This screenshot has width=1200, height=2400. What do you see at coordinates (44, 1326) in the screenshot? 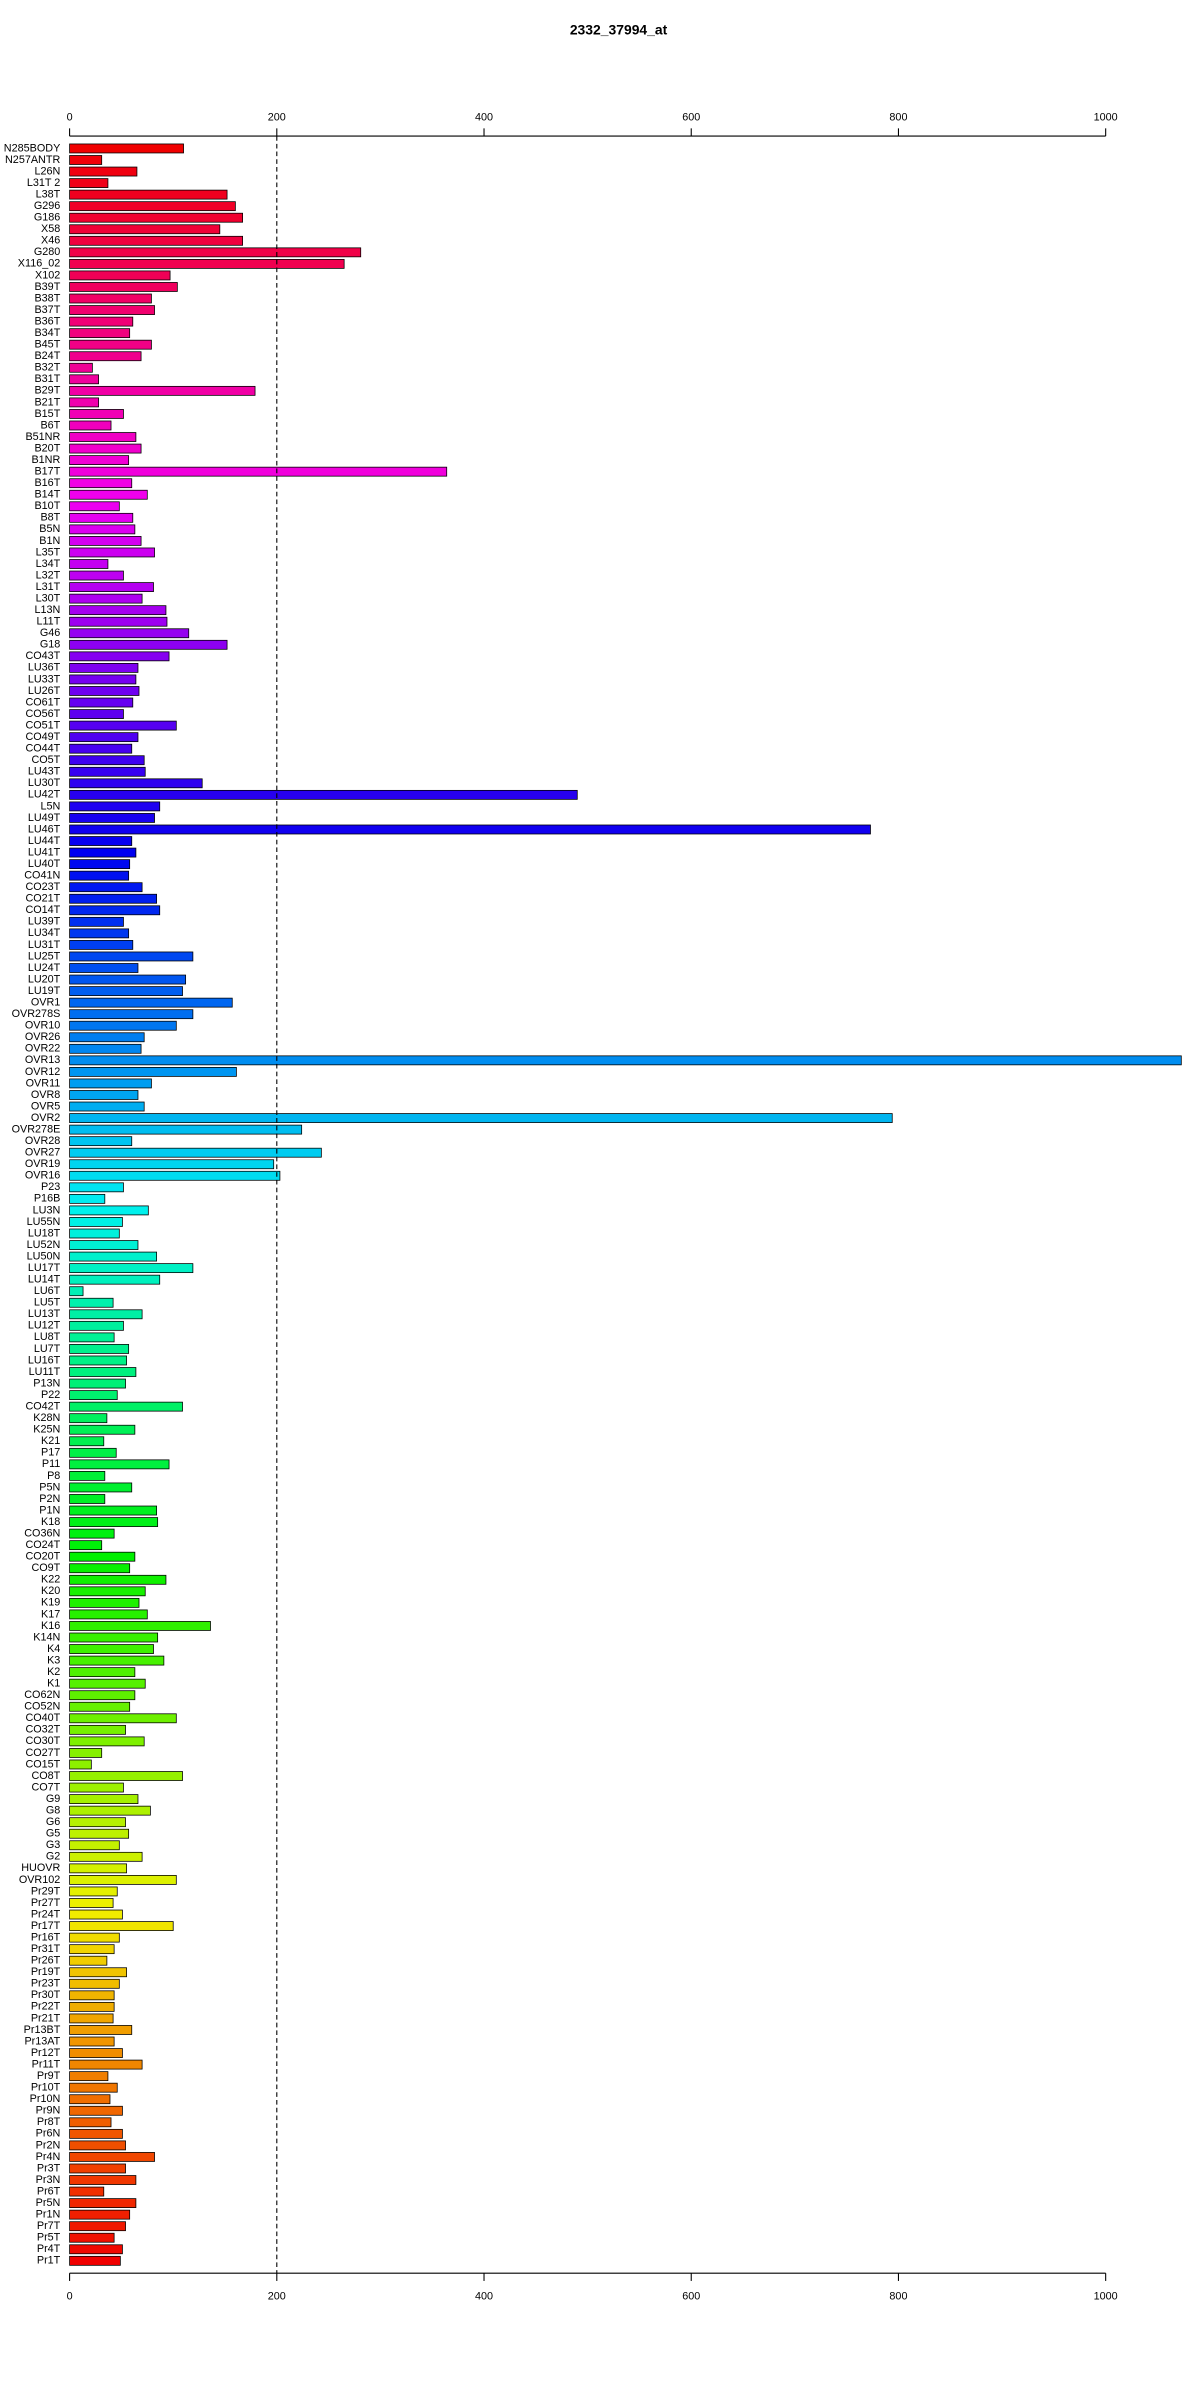
I see `y-tick-label: LU12T` at bounding box center [44, 1326].